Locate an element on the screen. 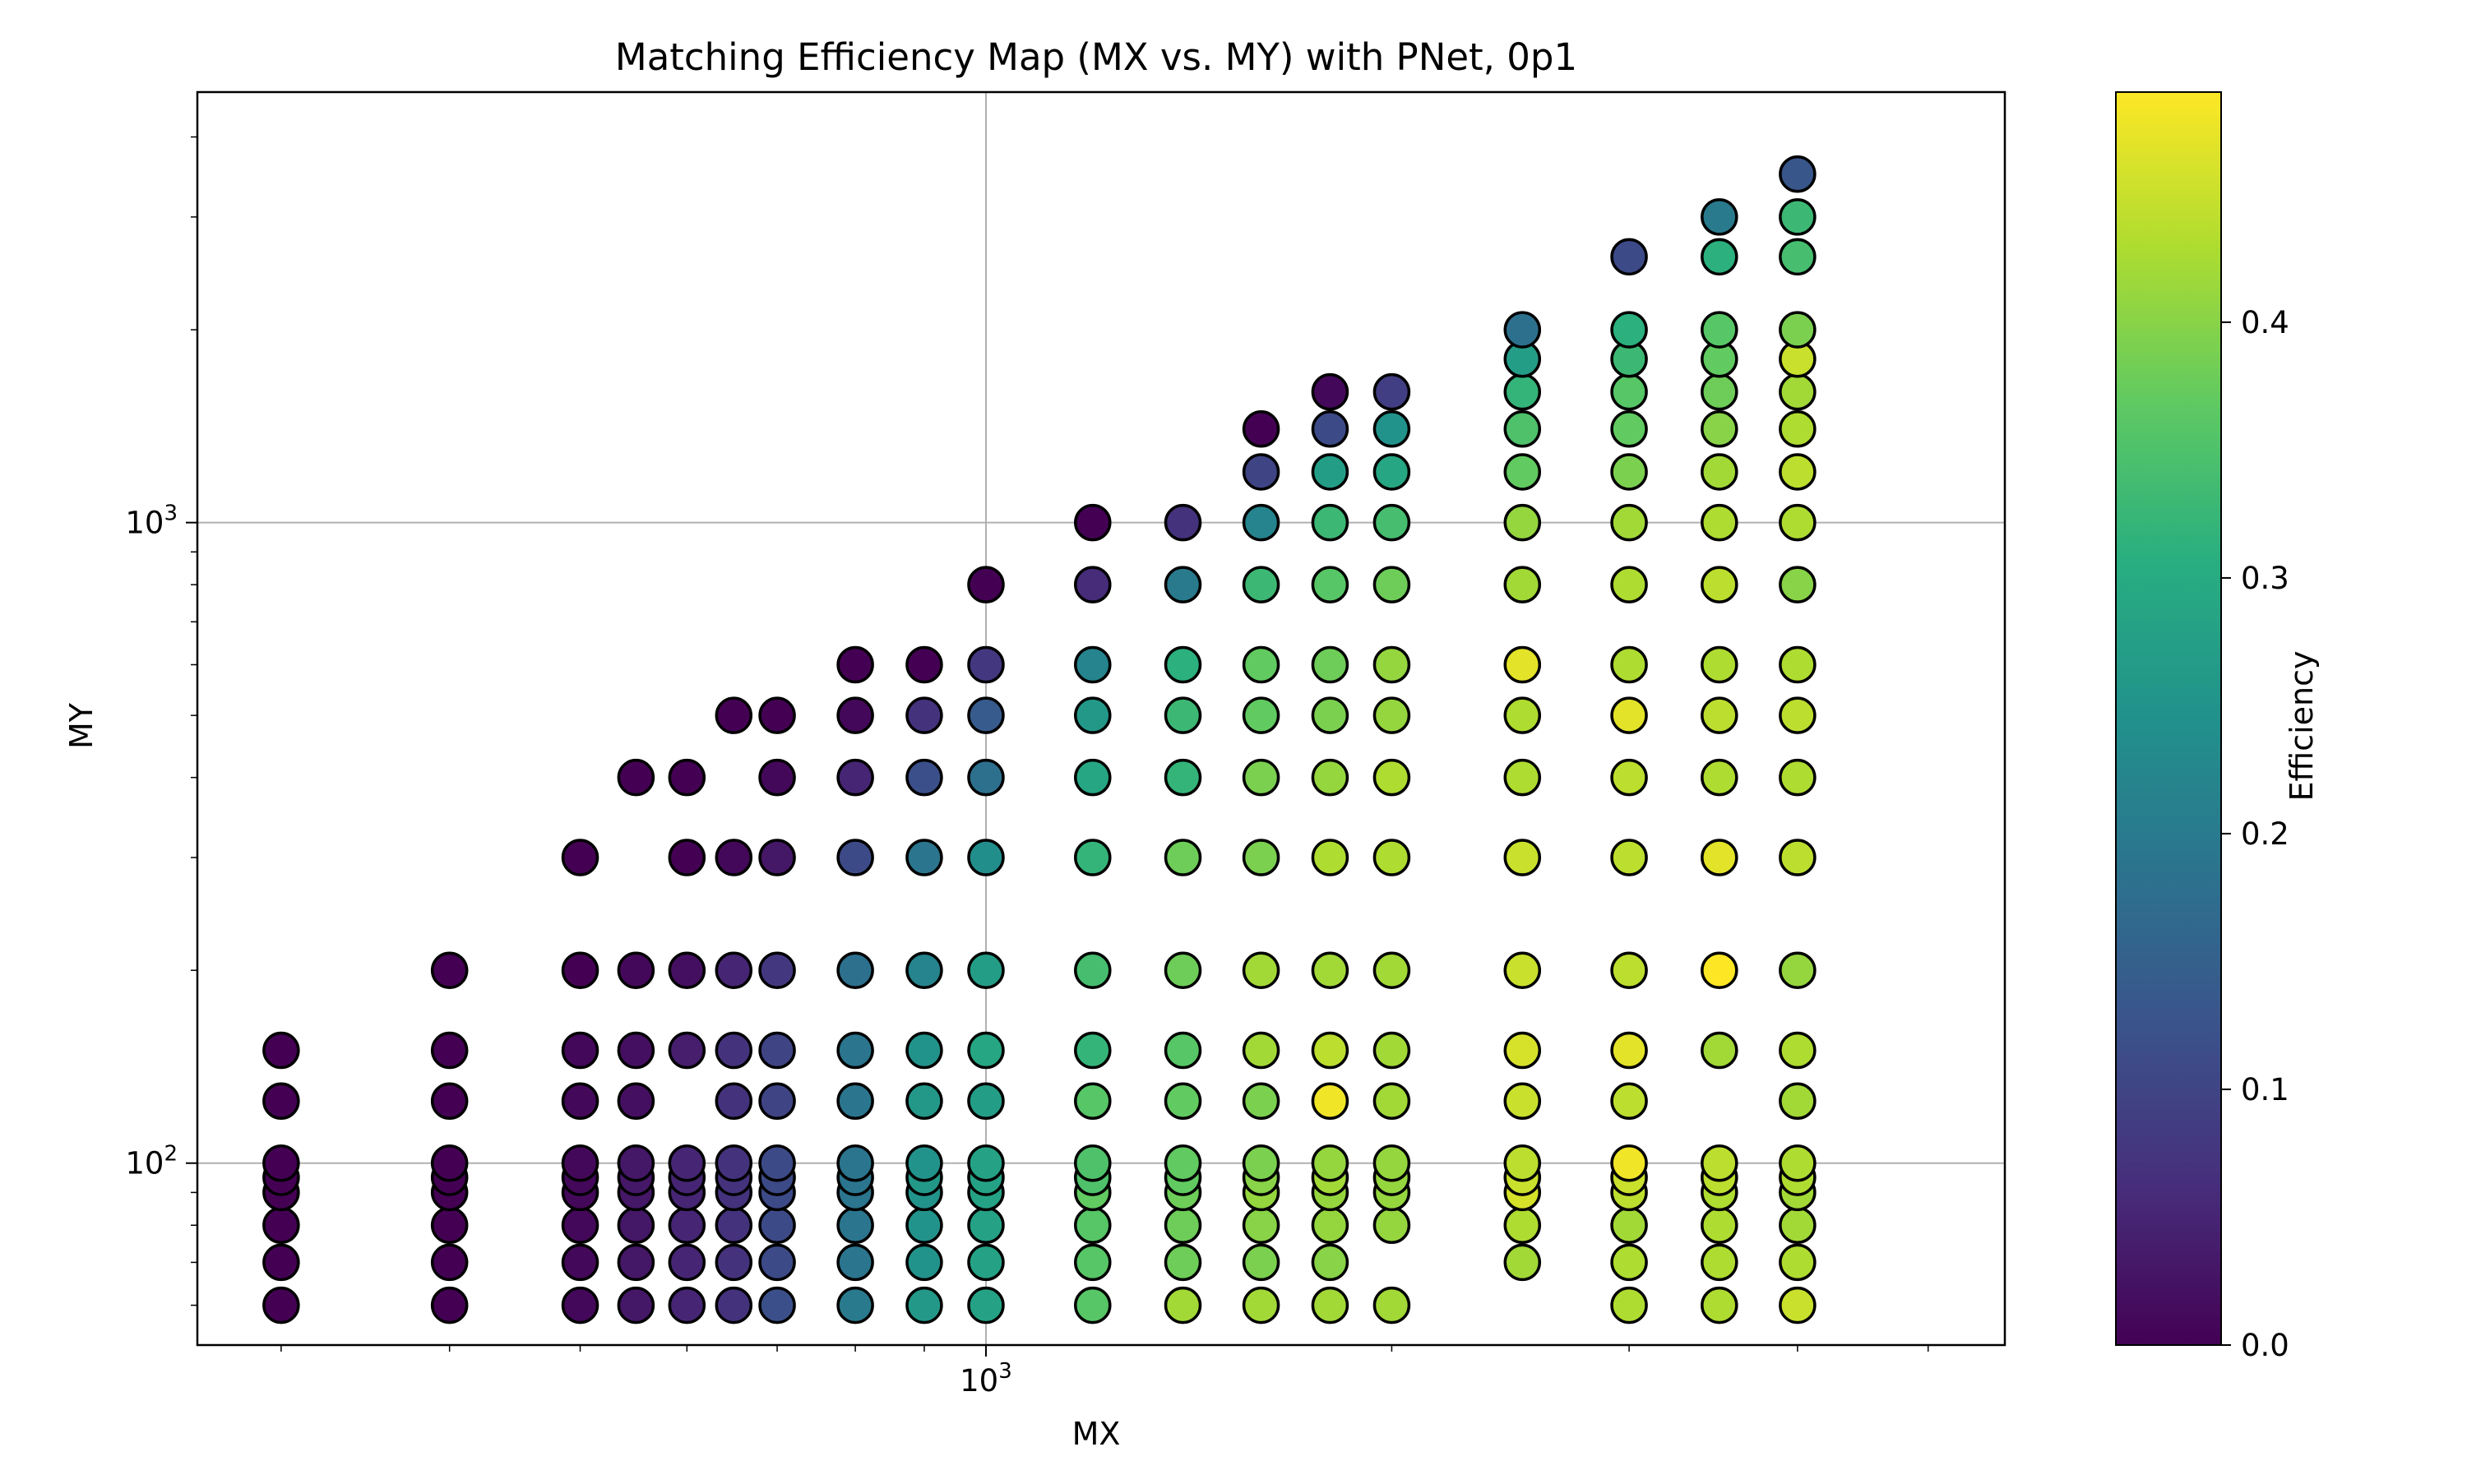  colorbar-label: Efficiency is located at coordinates (2302, 726).